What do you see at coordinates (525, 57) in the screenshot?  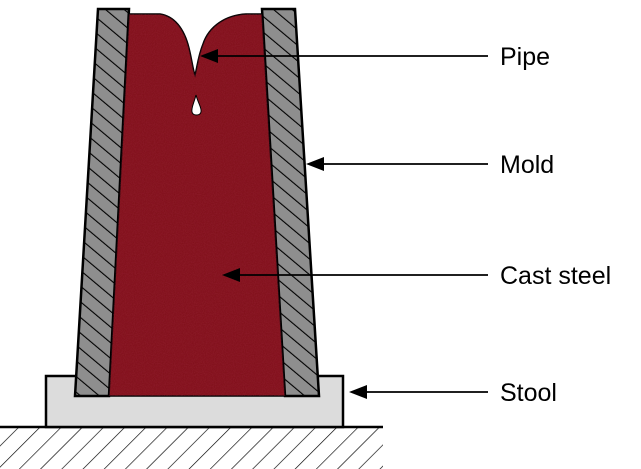 I see `label-pipe: Pipe` at bounding box center [525, 57].